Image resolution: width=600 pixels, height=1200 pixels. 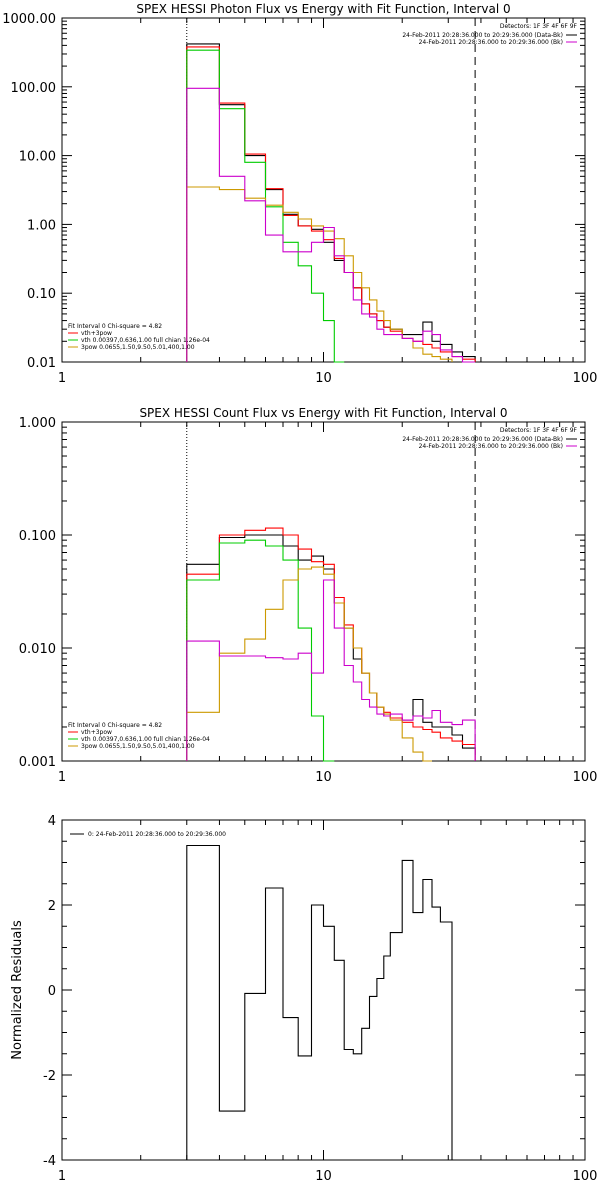 I want to click on y-tick-label: 10.00, so click(x=37, y=157).